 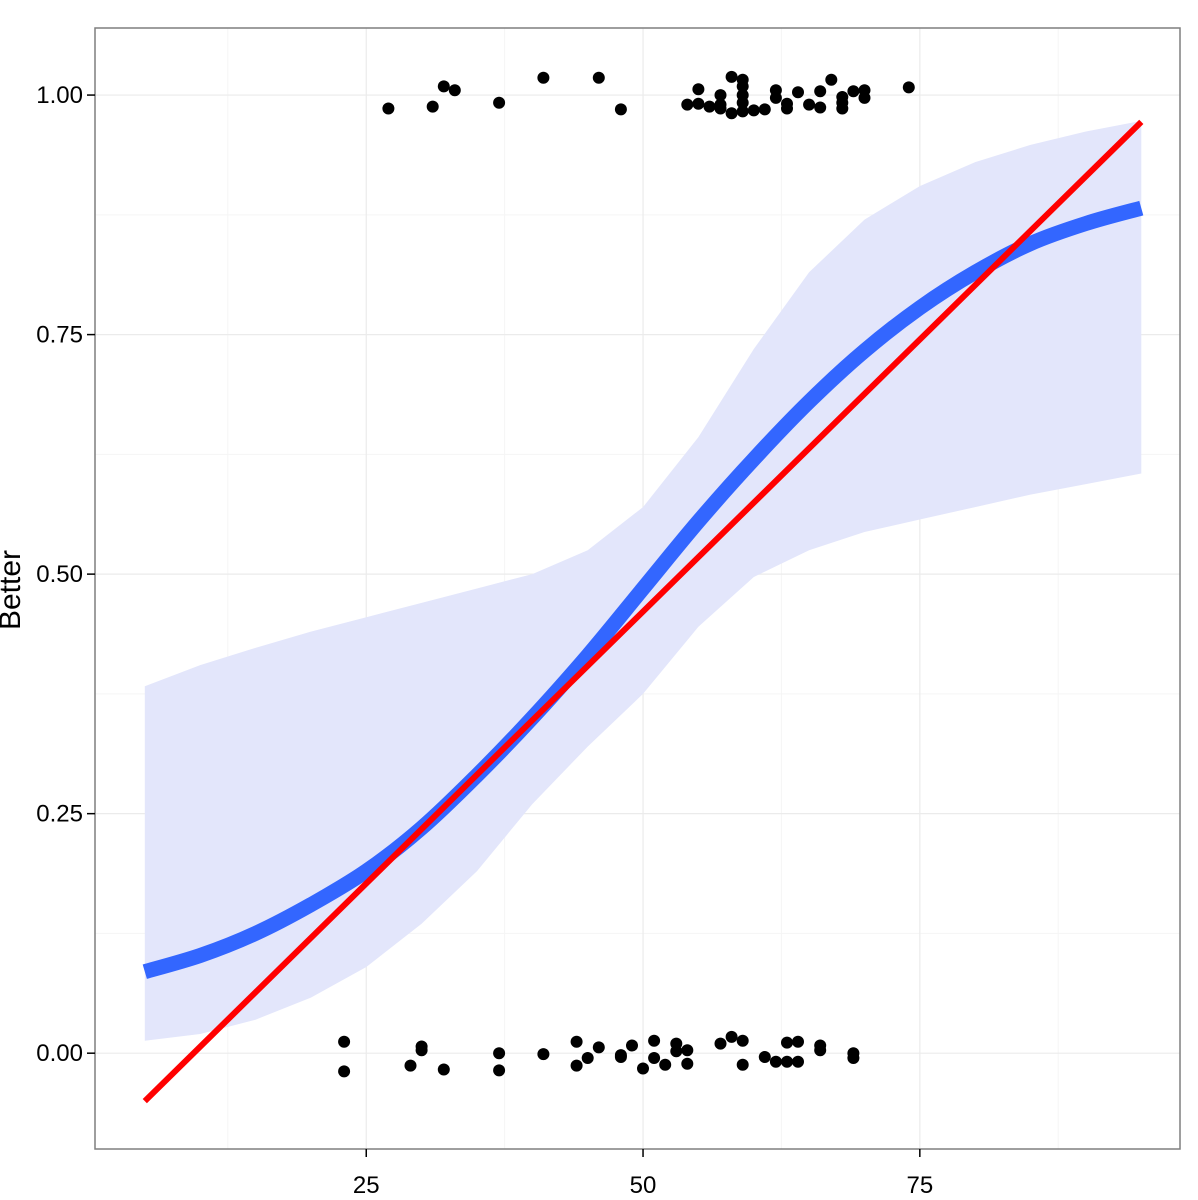 What do you see at coordinates (366, 1185) in the screenshot?
I see `x-tick-label: 25` at bounding box center [366, 1185].